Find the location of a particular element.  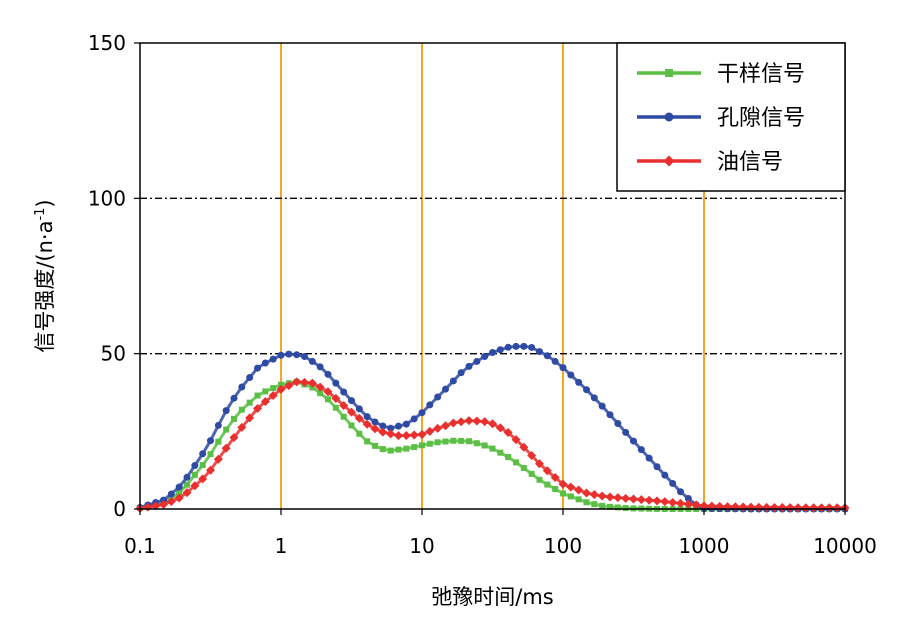

x-tick-label: 1 is located at coordinates (281, 546).